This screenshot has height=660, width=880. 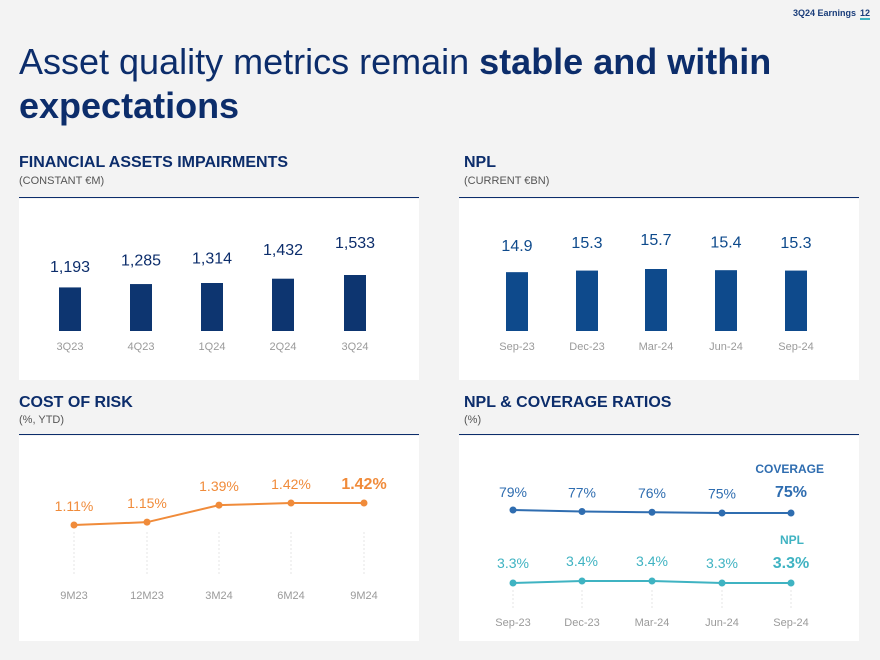 What do you see at coordinates (70, 267) in the screenshot?
I see `impairments-value-label: 1,193` at bounding box center [70, 267].